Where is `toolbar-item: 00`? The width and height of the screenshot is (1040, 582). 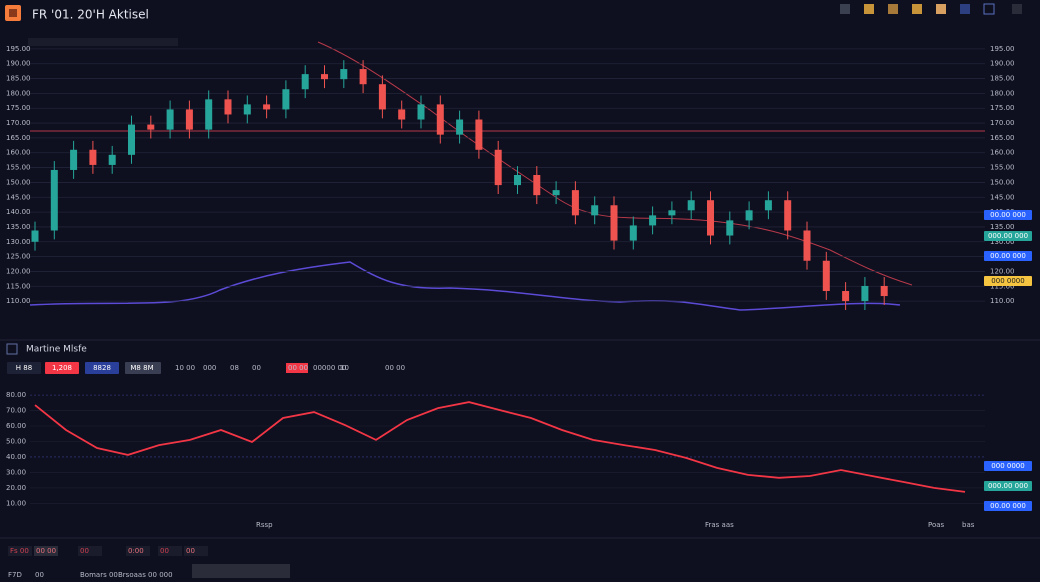
toolbar-item: 00 is located at coordinates (256, 368).